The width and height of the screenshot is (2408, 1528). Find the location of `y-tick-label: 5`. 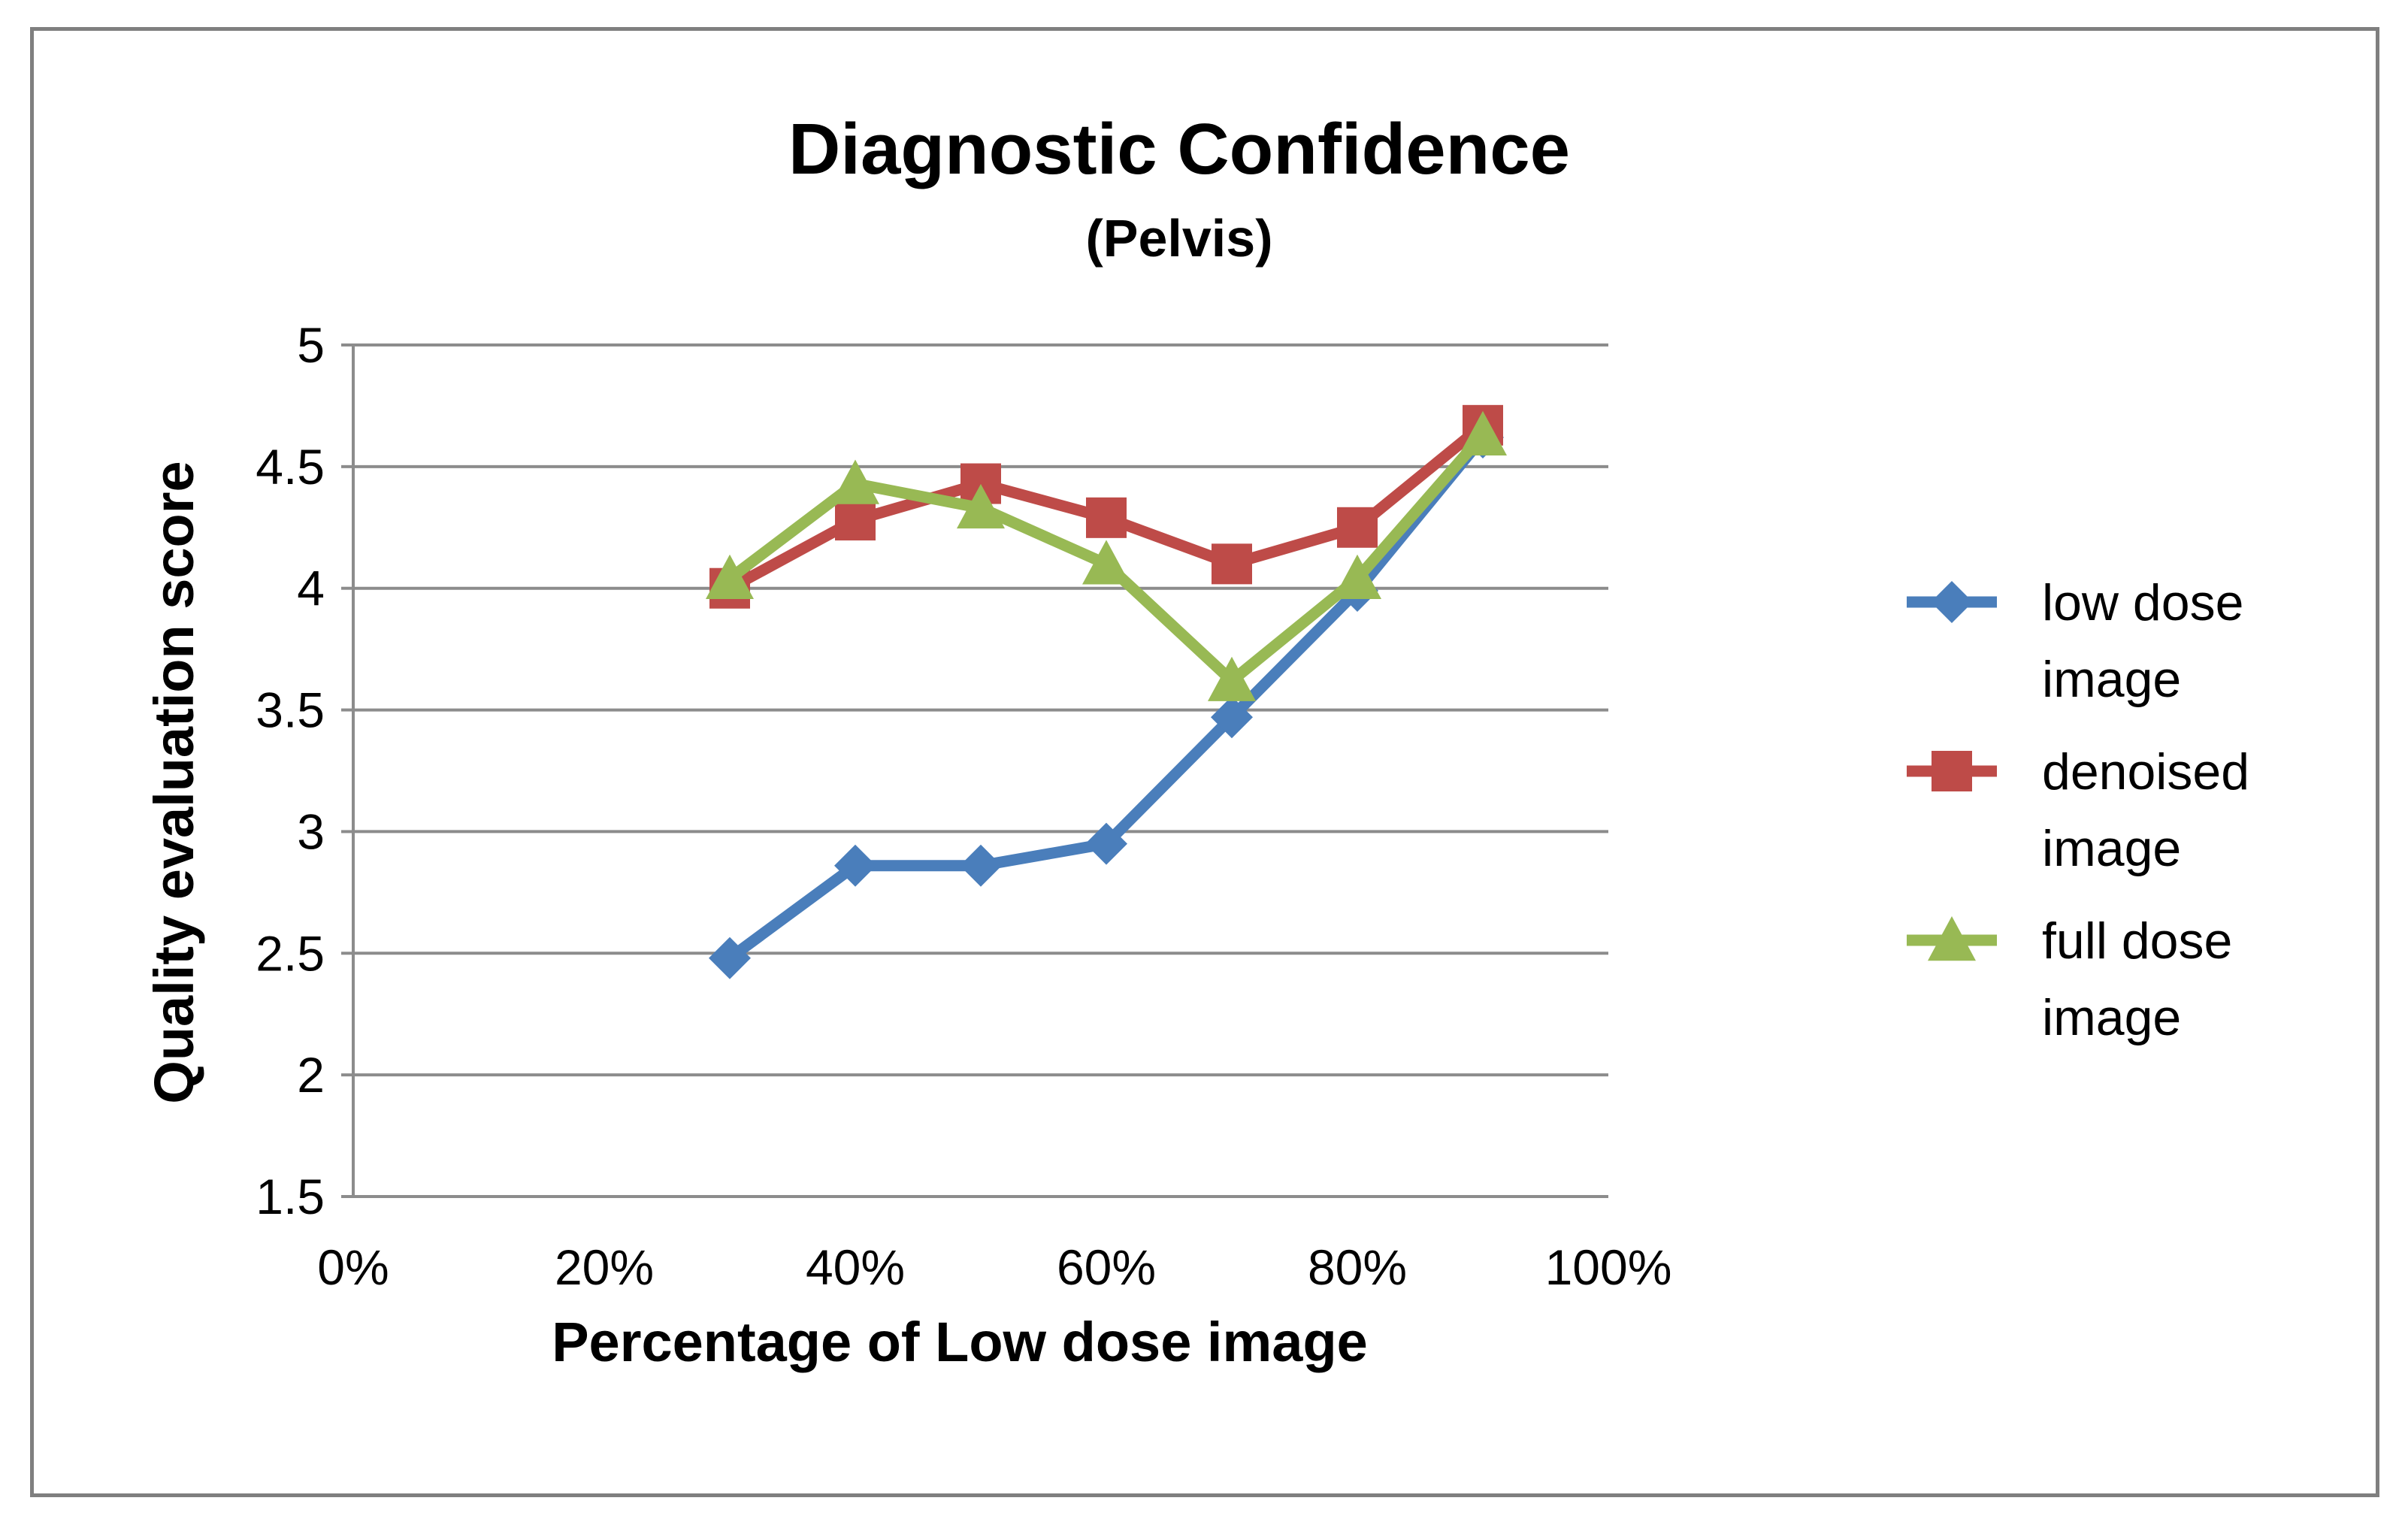

y-tick-label: 5 is located at coordinates (311, 345).